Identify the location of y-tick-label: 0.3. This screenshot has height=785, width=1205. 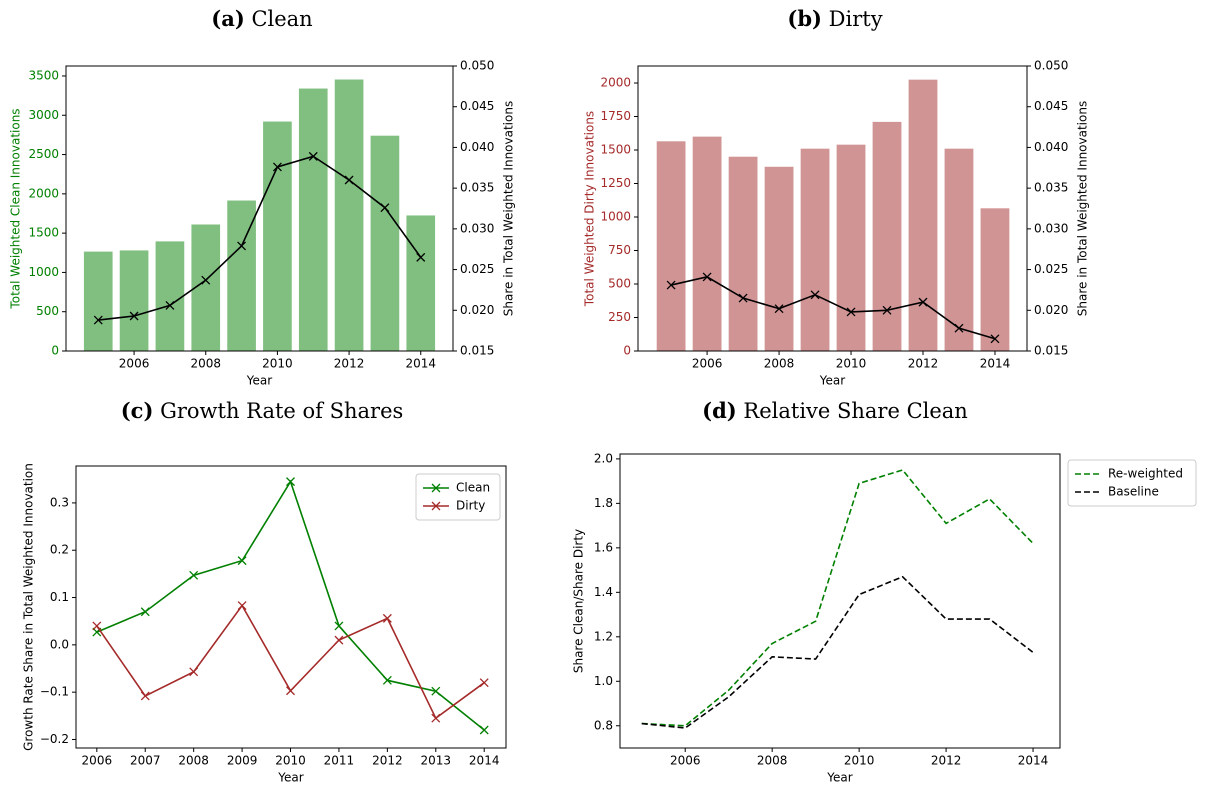
(59, 502).